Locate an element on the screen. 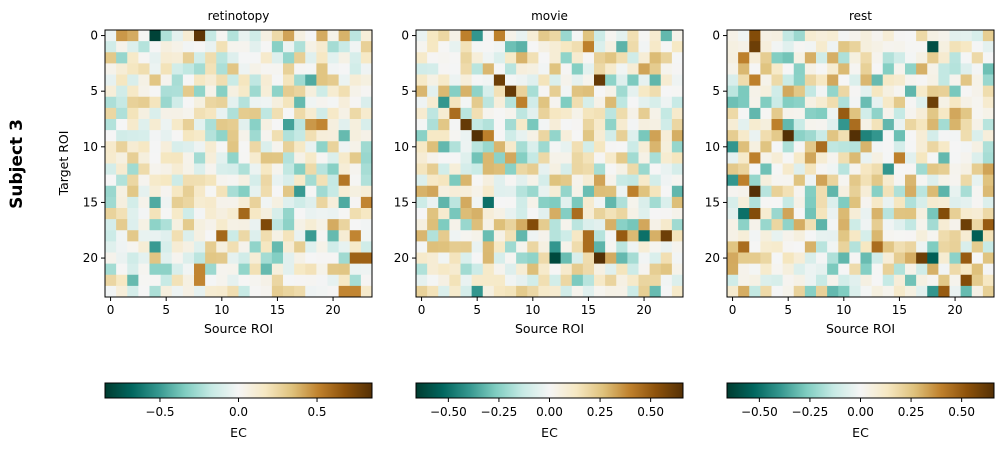 Image resolution: width=1004 pixels, height=450 pixels. panel-title: retinotopy is located at coordinates (239, 16).